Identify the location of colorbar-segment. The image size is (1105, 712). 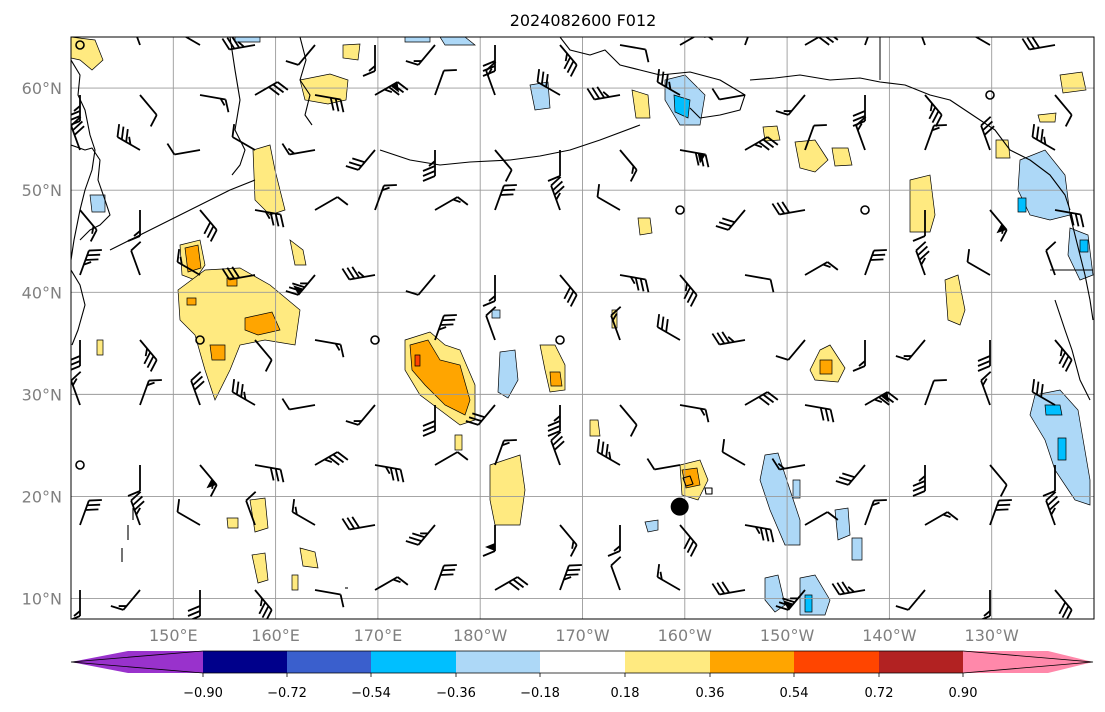
(583, 662).